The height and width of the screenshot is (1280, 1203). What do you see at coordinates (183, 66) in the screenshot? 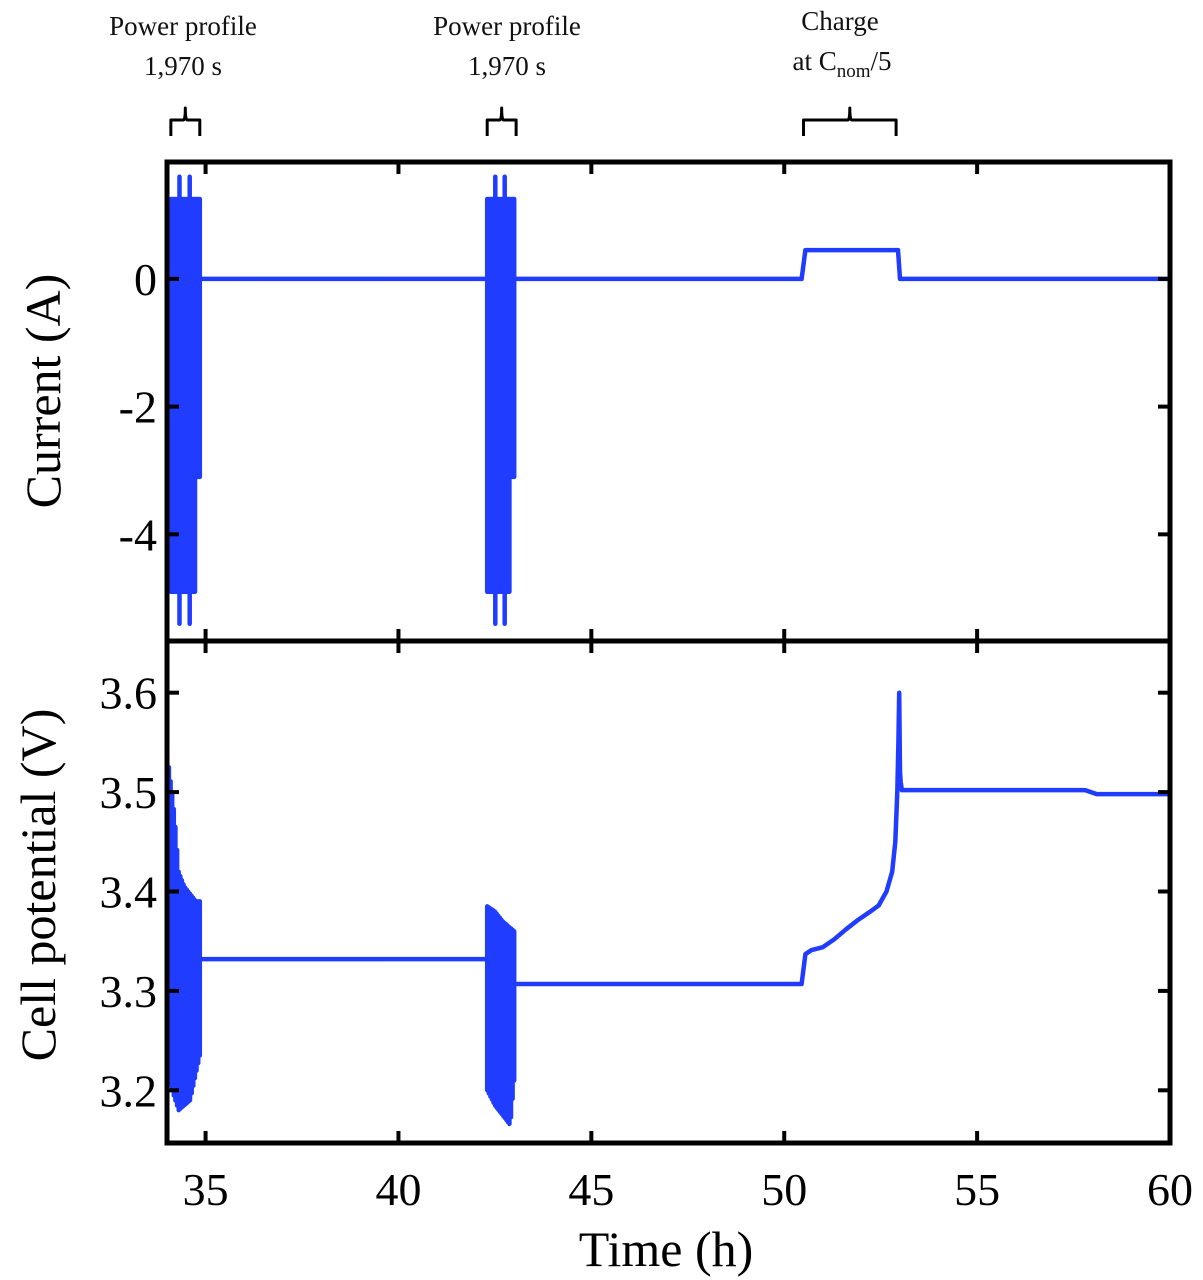
I see `annotation-1-line-2: 1,970 s` at bounding box center [183, 66].